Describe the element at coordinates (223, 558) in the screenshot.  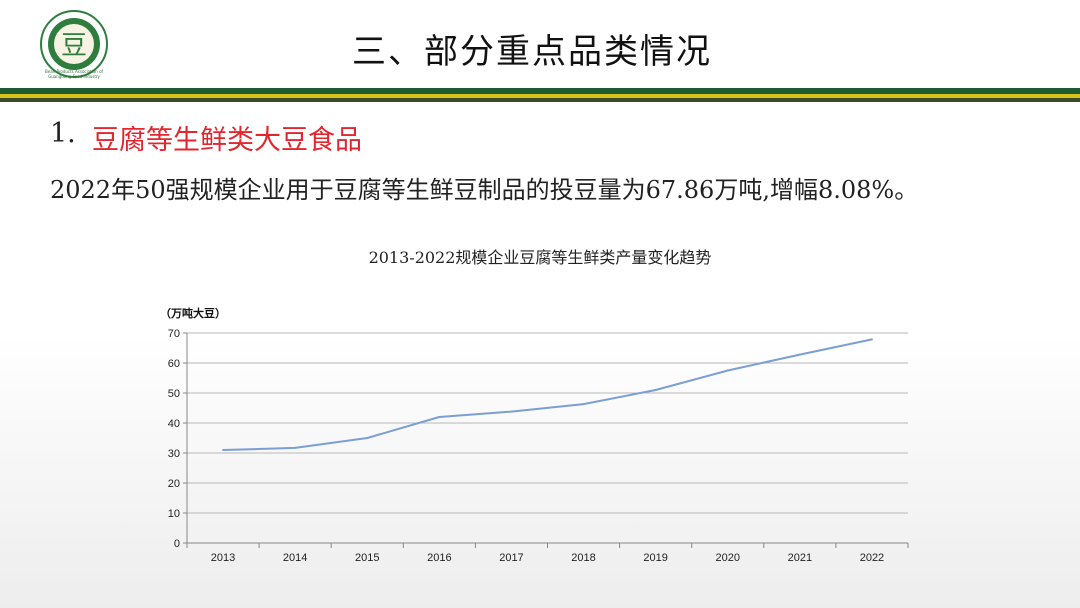
I see `x-tick-label: 2013` at that location.